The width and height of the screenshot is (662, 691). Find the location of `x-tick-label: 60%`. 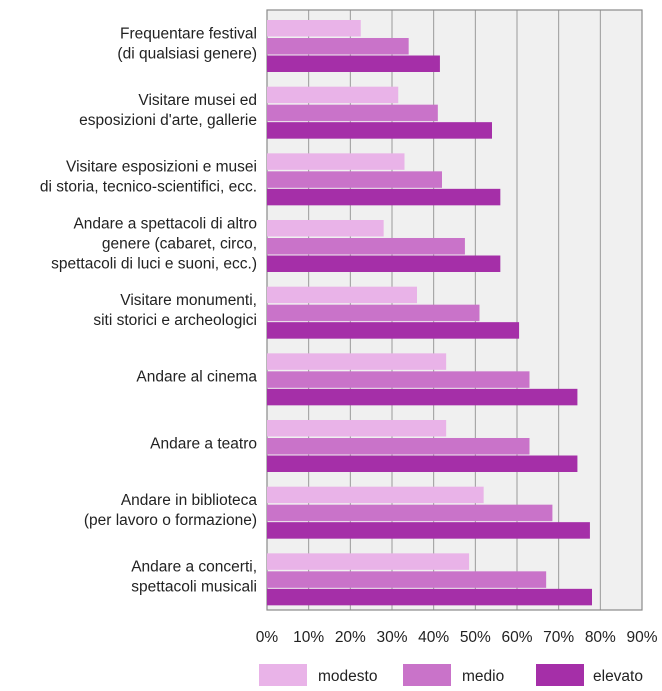

x-tick-label: 60% is located at coordinates (516, 637).